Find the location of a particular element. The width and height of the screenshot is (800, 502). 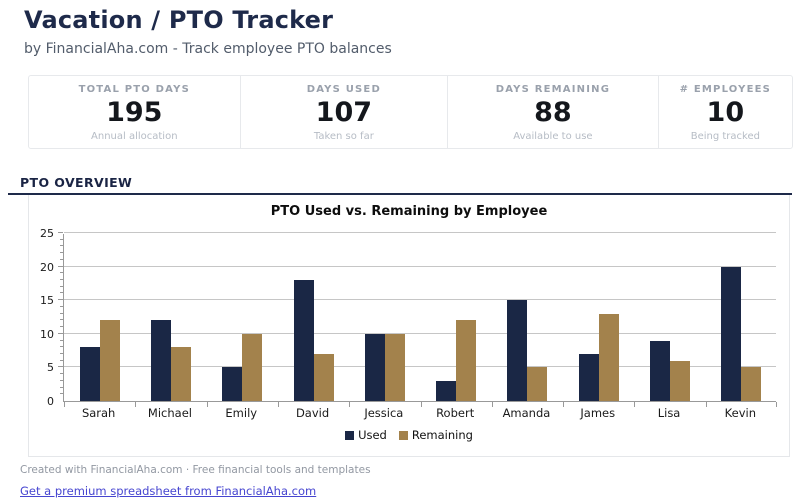

stat-label: TOTAL PTO DAYS is located at coordinates (134, 90).